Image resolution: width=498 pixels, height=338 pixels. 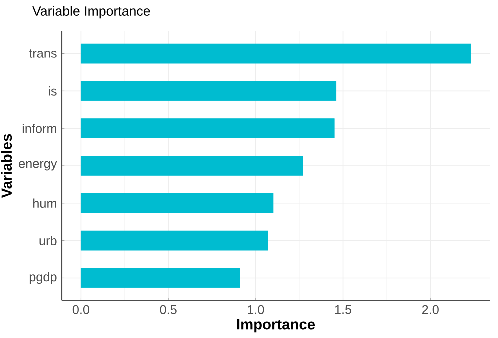 What do you see at coordinates (53, 91) in the screenshot?
I see `y-tick-label: is` at bounding box center [53, 91].